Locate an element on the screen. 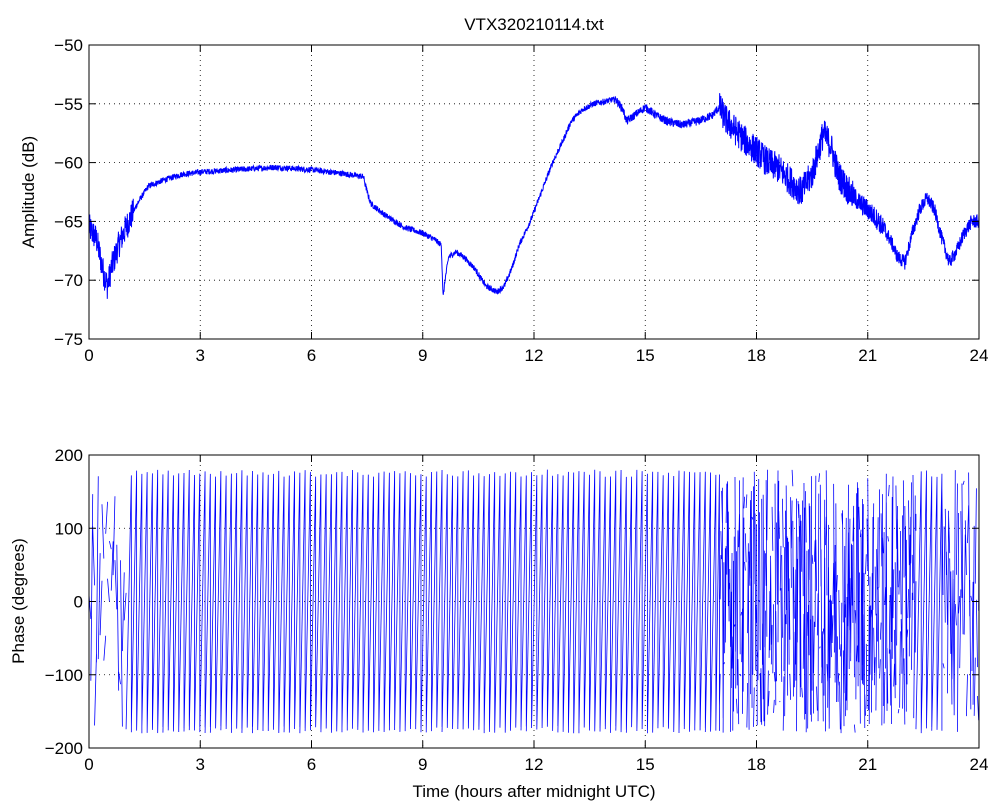 This screenshot has width=998, height=806. y-tick-label: −55 is located at coordinates (68, 104).